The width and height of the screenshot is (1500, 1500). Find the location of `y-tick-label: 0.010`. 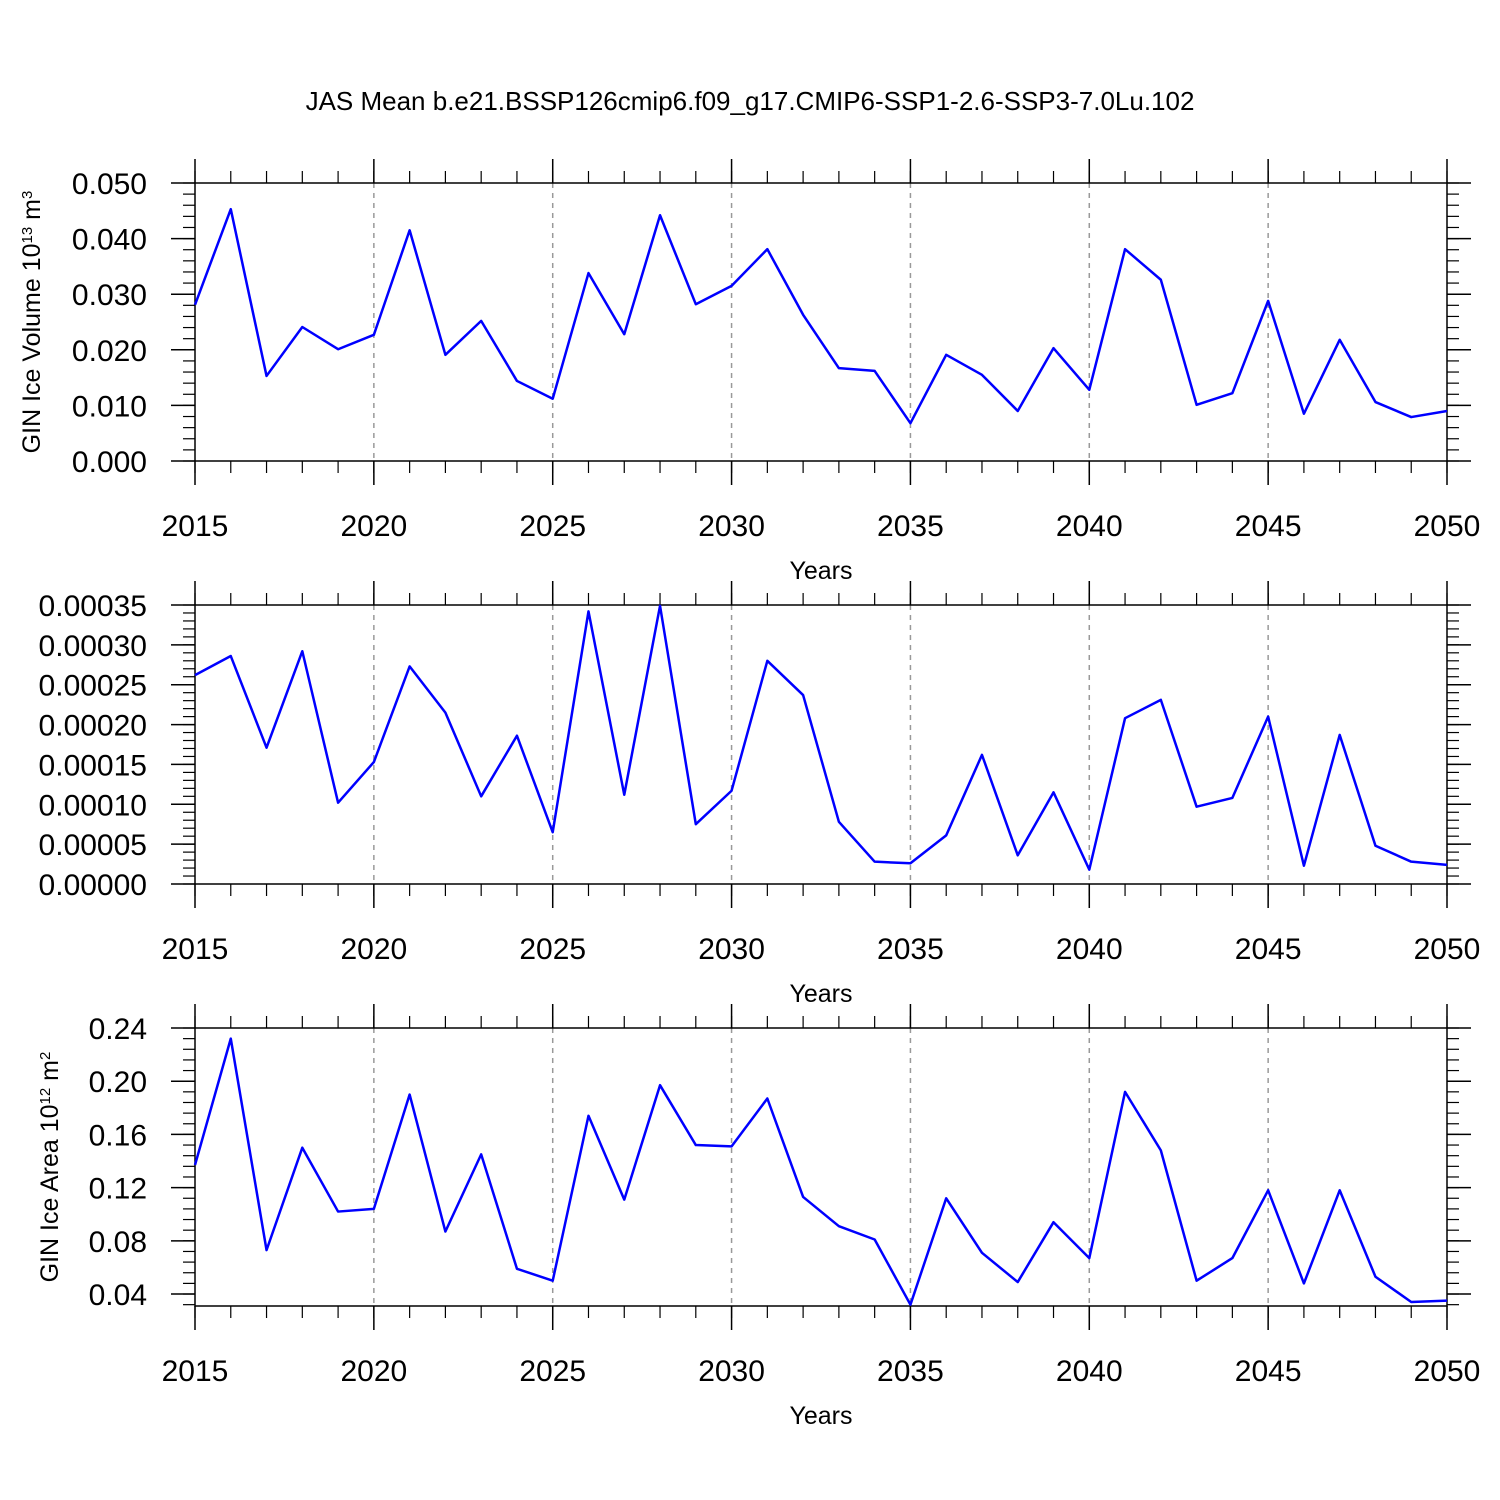

y-tick-label: 0.010 is located at coordinates (109, 406).